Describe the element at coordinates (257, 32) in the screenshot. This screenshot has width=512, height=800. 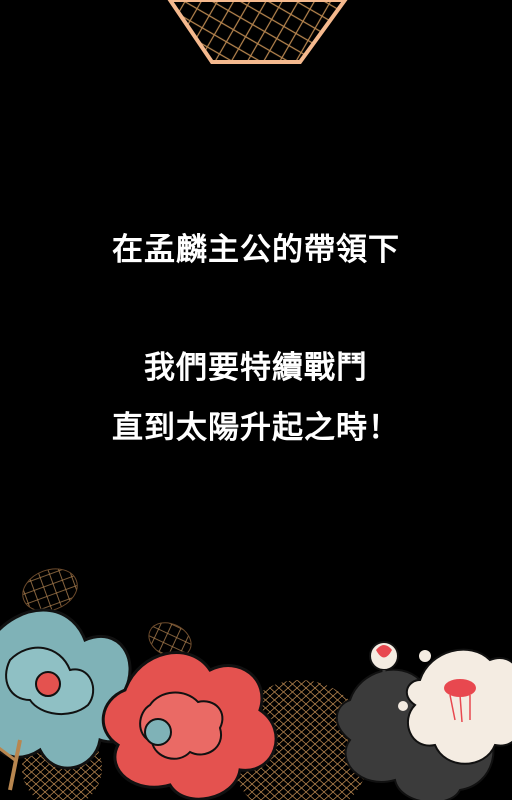
I see `basket-ornament-icon` at that location.